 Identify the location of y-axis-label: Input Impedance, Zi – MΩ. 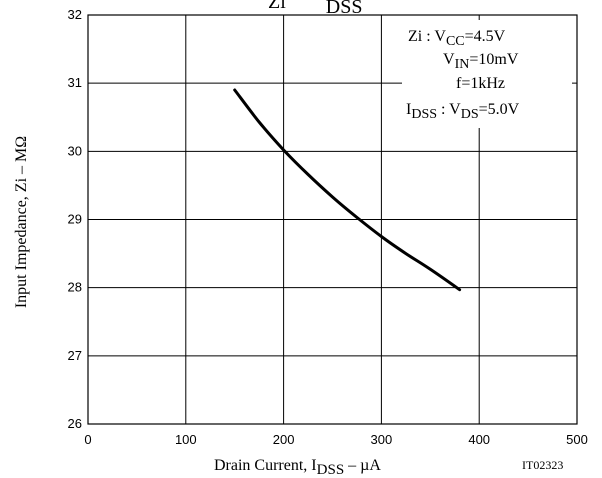
(21, 222).